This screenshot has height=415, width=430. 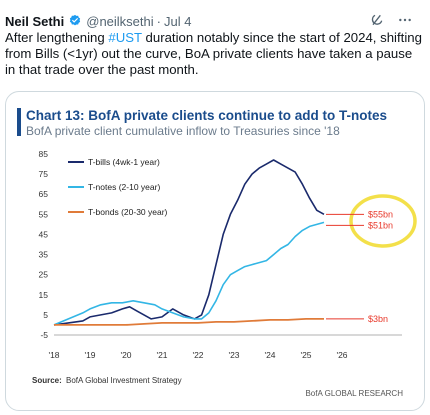 What do you see at coordinates (35, 21) in the screenshot?
I see `author-name: Neil Sethi` at bounding box center [35, 21].